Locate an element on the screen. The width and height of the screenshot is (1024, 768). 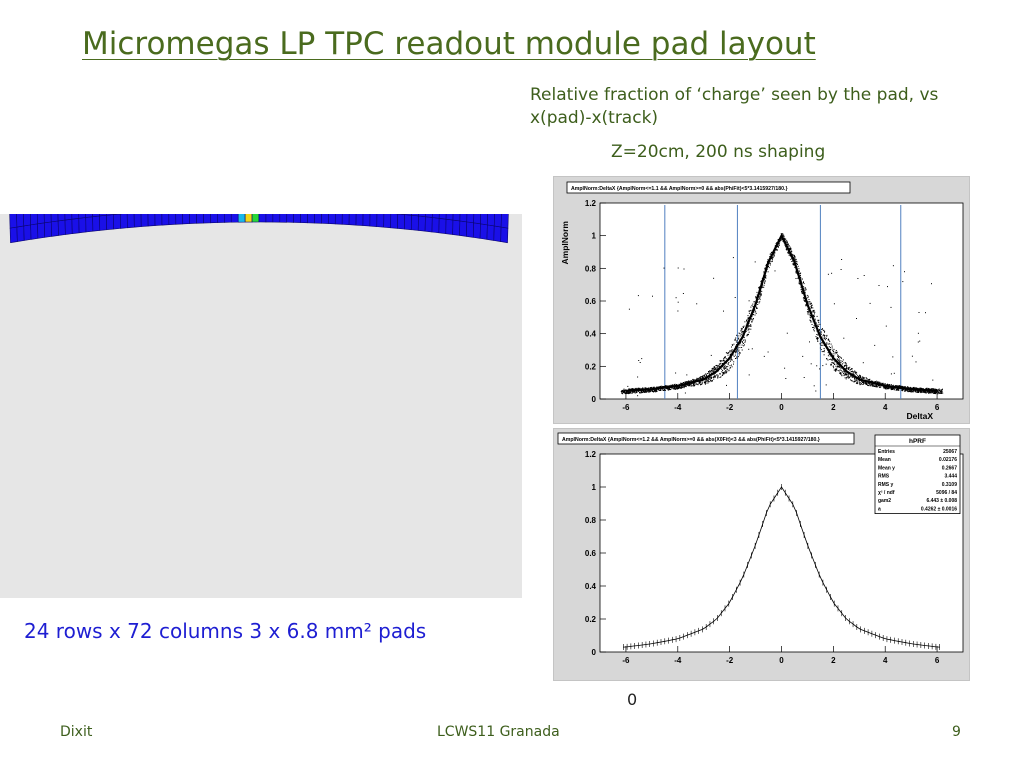
y-tick-label: 0.2 is located at coordinates (591, 366).